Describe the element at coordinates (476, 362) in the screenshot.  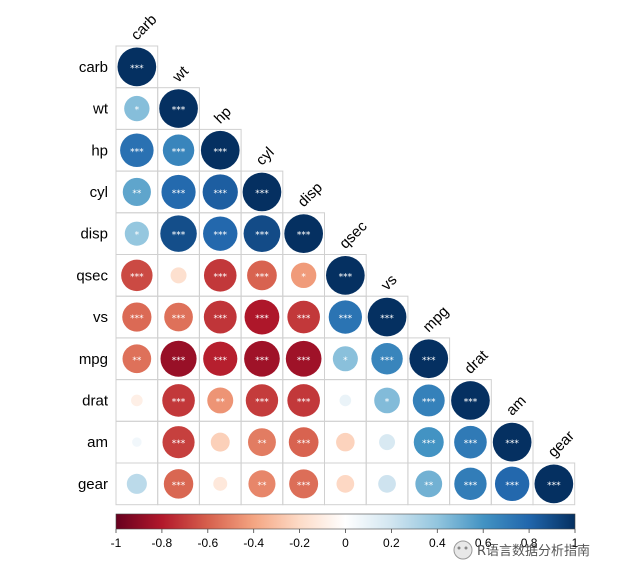
I see `column-label-drat: drat` at that location.